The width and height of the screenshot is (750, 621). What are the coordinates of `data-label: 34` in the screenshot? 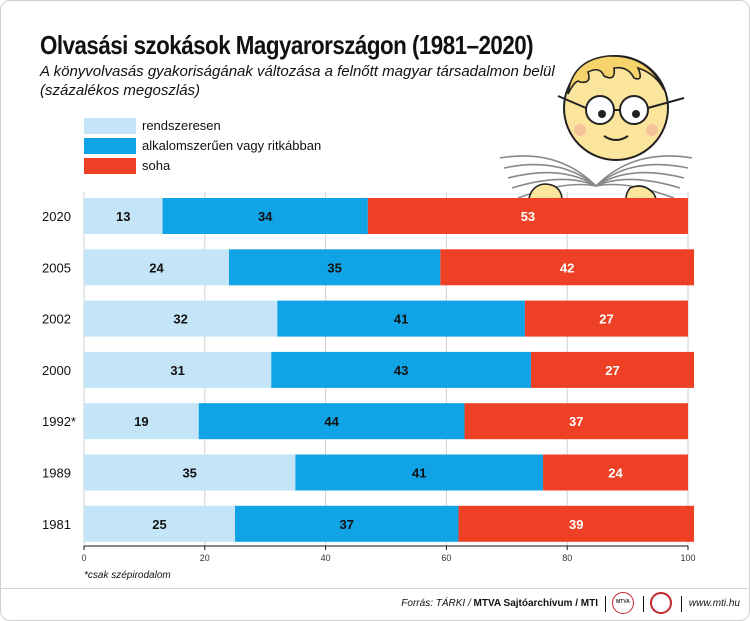 It's located at (265, 216).